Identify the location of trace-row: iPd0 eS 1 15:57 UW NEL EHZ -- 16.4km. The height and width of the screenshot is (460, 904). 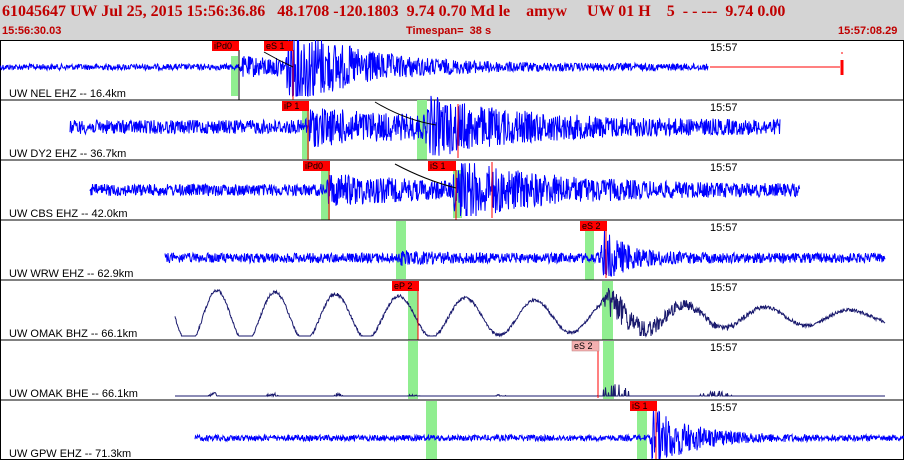
(452, 70).